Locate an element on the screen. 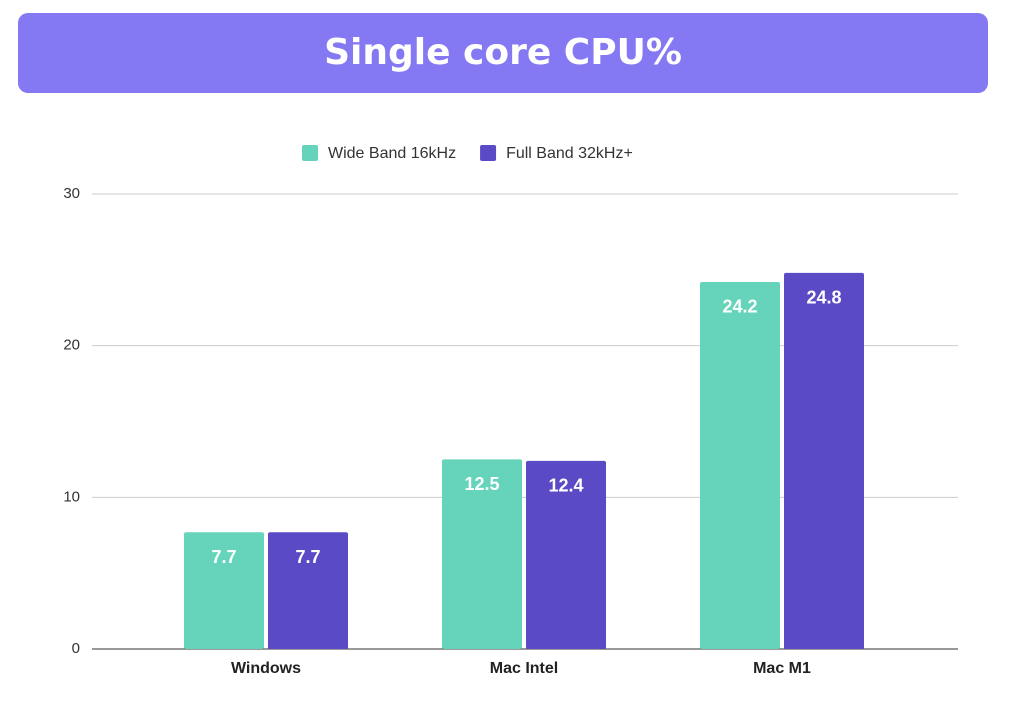  chart-title: Single core CPU% is located at coordinates (503, 52).